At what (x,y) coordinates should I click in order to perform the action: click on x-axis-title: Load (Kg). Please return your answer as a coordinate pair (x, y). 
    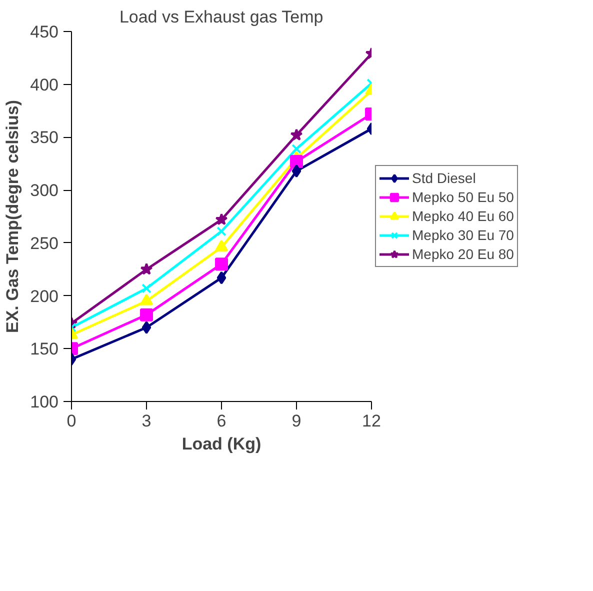
    Looking at the image, I should click on (222, 444).